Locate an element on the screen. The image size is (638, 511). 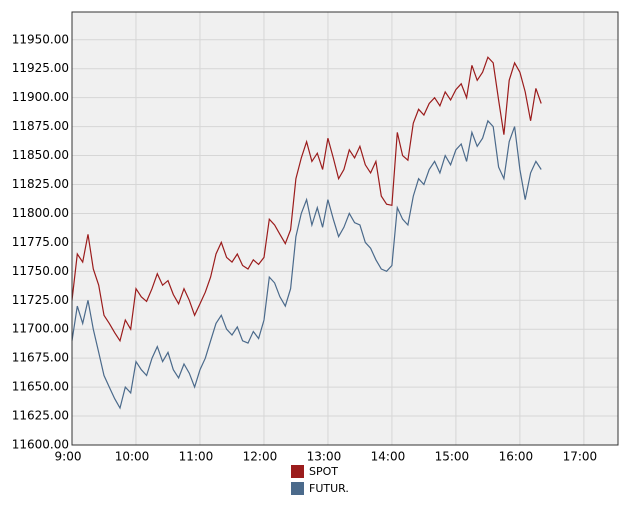
x-tick-label: 17:00 is located at coordinates (580, 457).